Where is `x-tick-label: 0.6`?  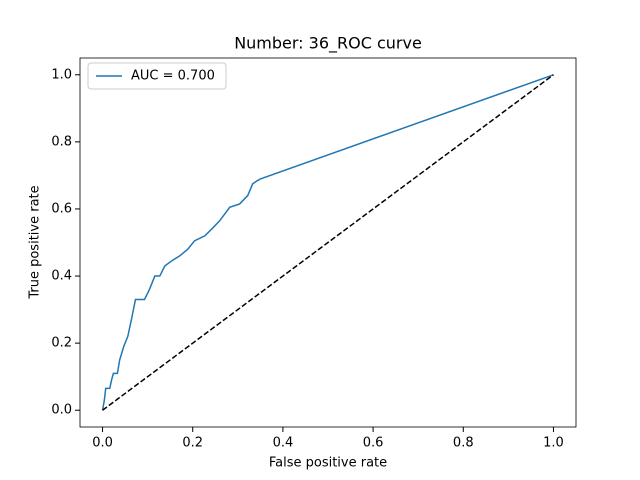
x-tick-label: 0.6 is located at coordinates (373, 443).